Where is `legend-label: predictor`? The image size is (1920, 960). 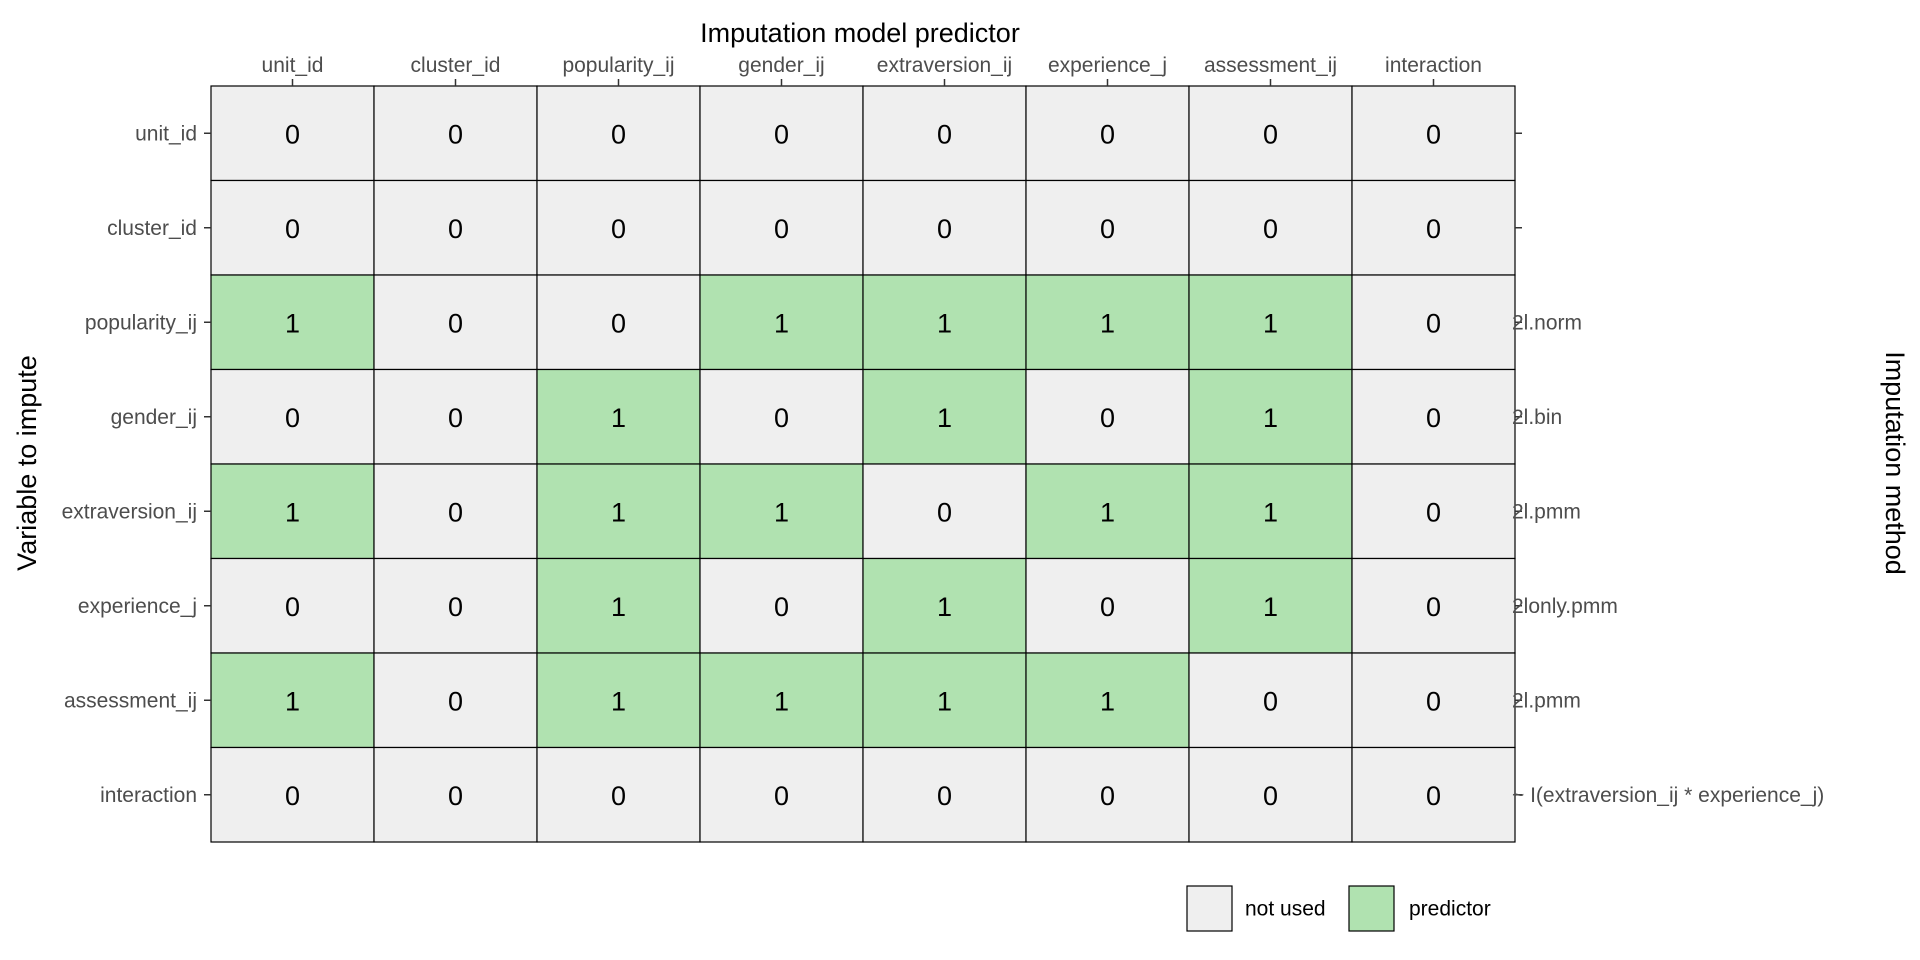
legend-label: predictor is located at coordinates (1450, 909).